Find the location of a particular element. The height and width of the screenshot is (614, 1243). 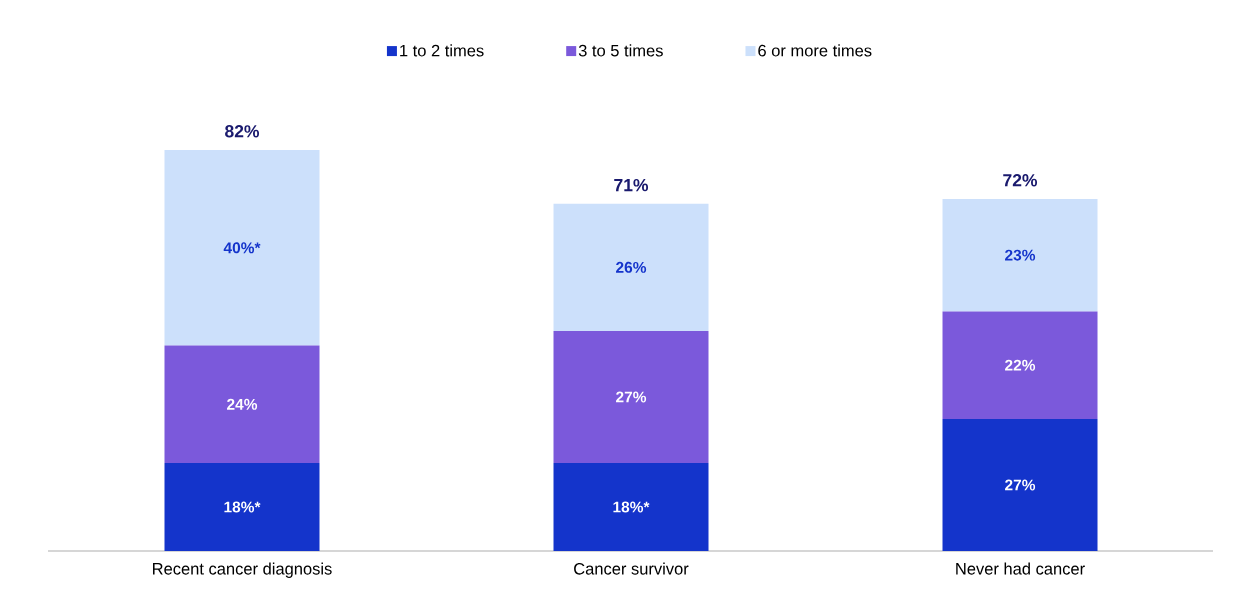

legend-label: 3 to 5 times is located at coordinates (620, 50).